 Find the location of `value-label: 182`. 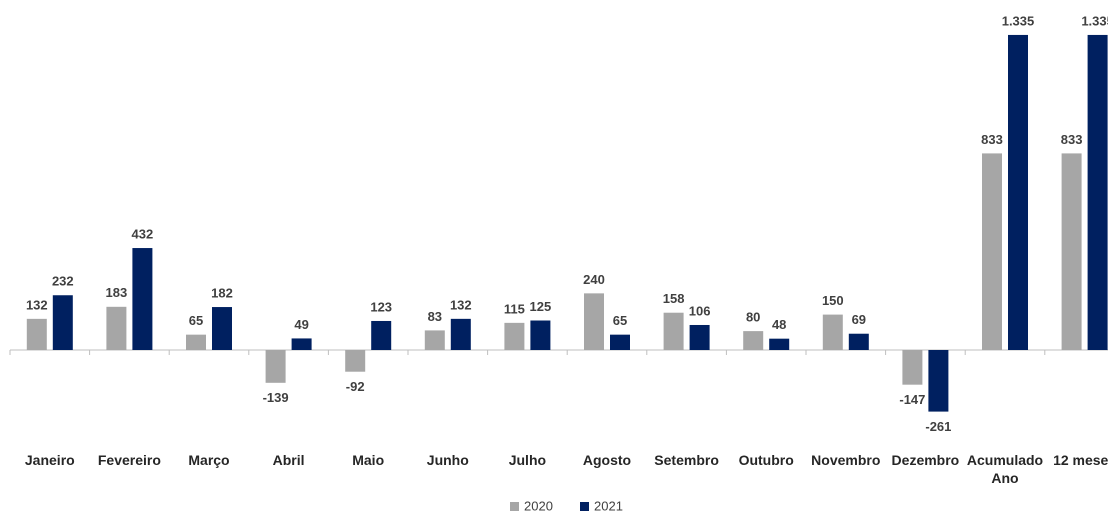

value-label: 182 is located at coordinates (222, 292).